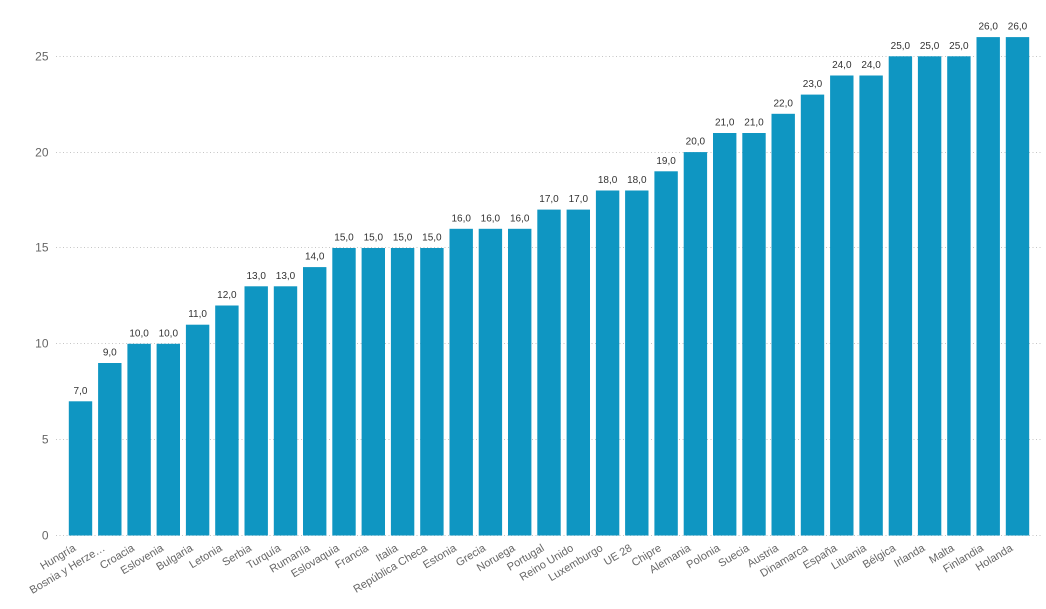 The width and height of the screenshot is (1046, 609). What do you see at coordinates (45, 536) in the screenshot?
I see `svg-text: 0` at bounding box center [45, 536].